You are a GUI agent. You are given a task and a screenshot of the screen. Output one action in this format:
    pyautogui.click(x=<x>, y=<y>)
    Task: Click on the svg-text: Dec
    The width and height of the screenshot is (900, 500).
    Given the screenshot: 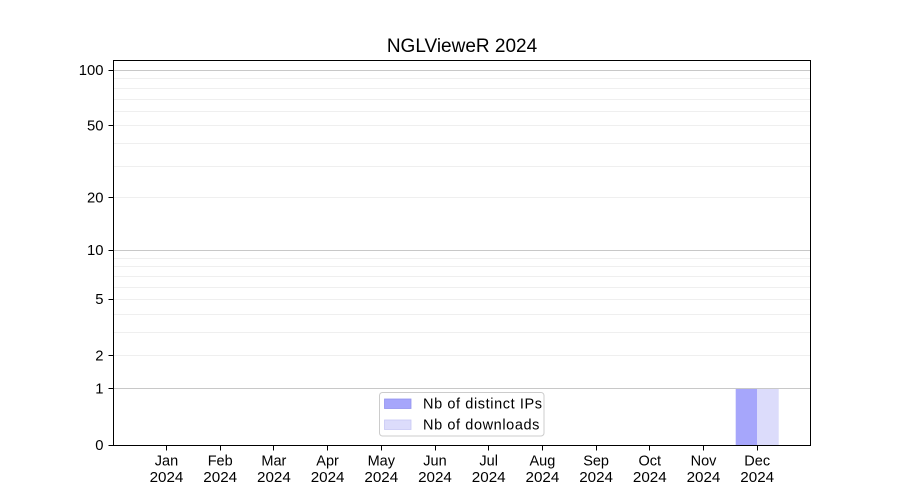 What is the action you would take?
    pyautogui.click(x=757, y=462)
    